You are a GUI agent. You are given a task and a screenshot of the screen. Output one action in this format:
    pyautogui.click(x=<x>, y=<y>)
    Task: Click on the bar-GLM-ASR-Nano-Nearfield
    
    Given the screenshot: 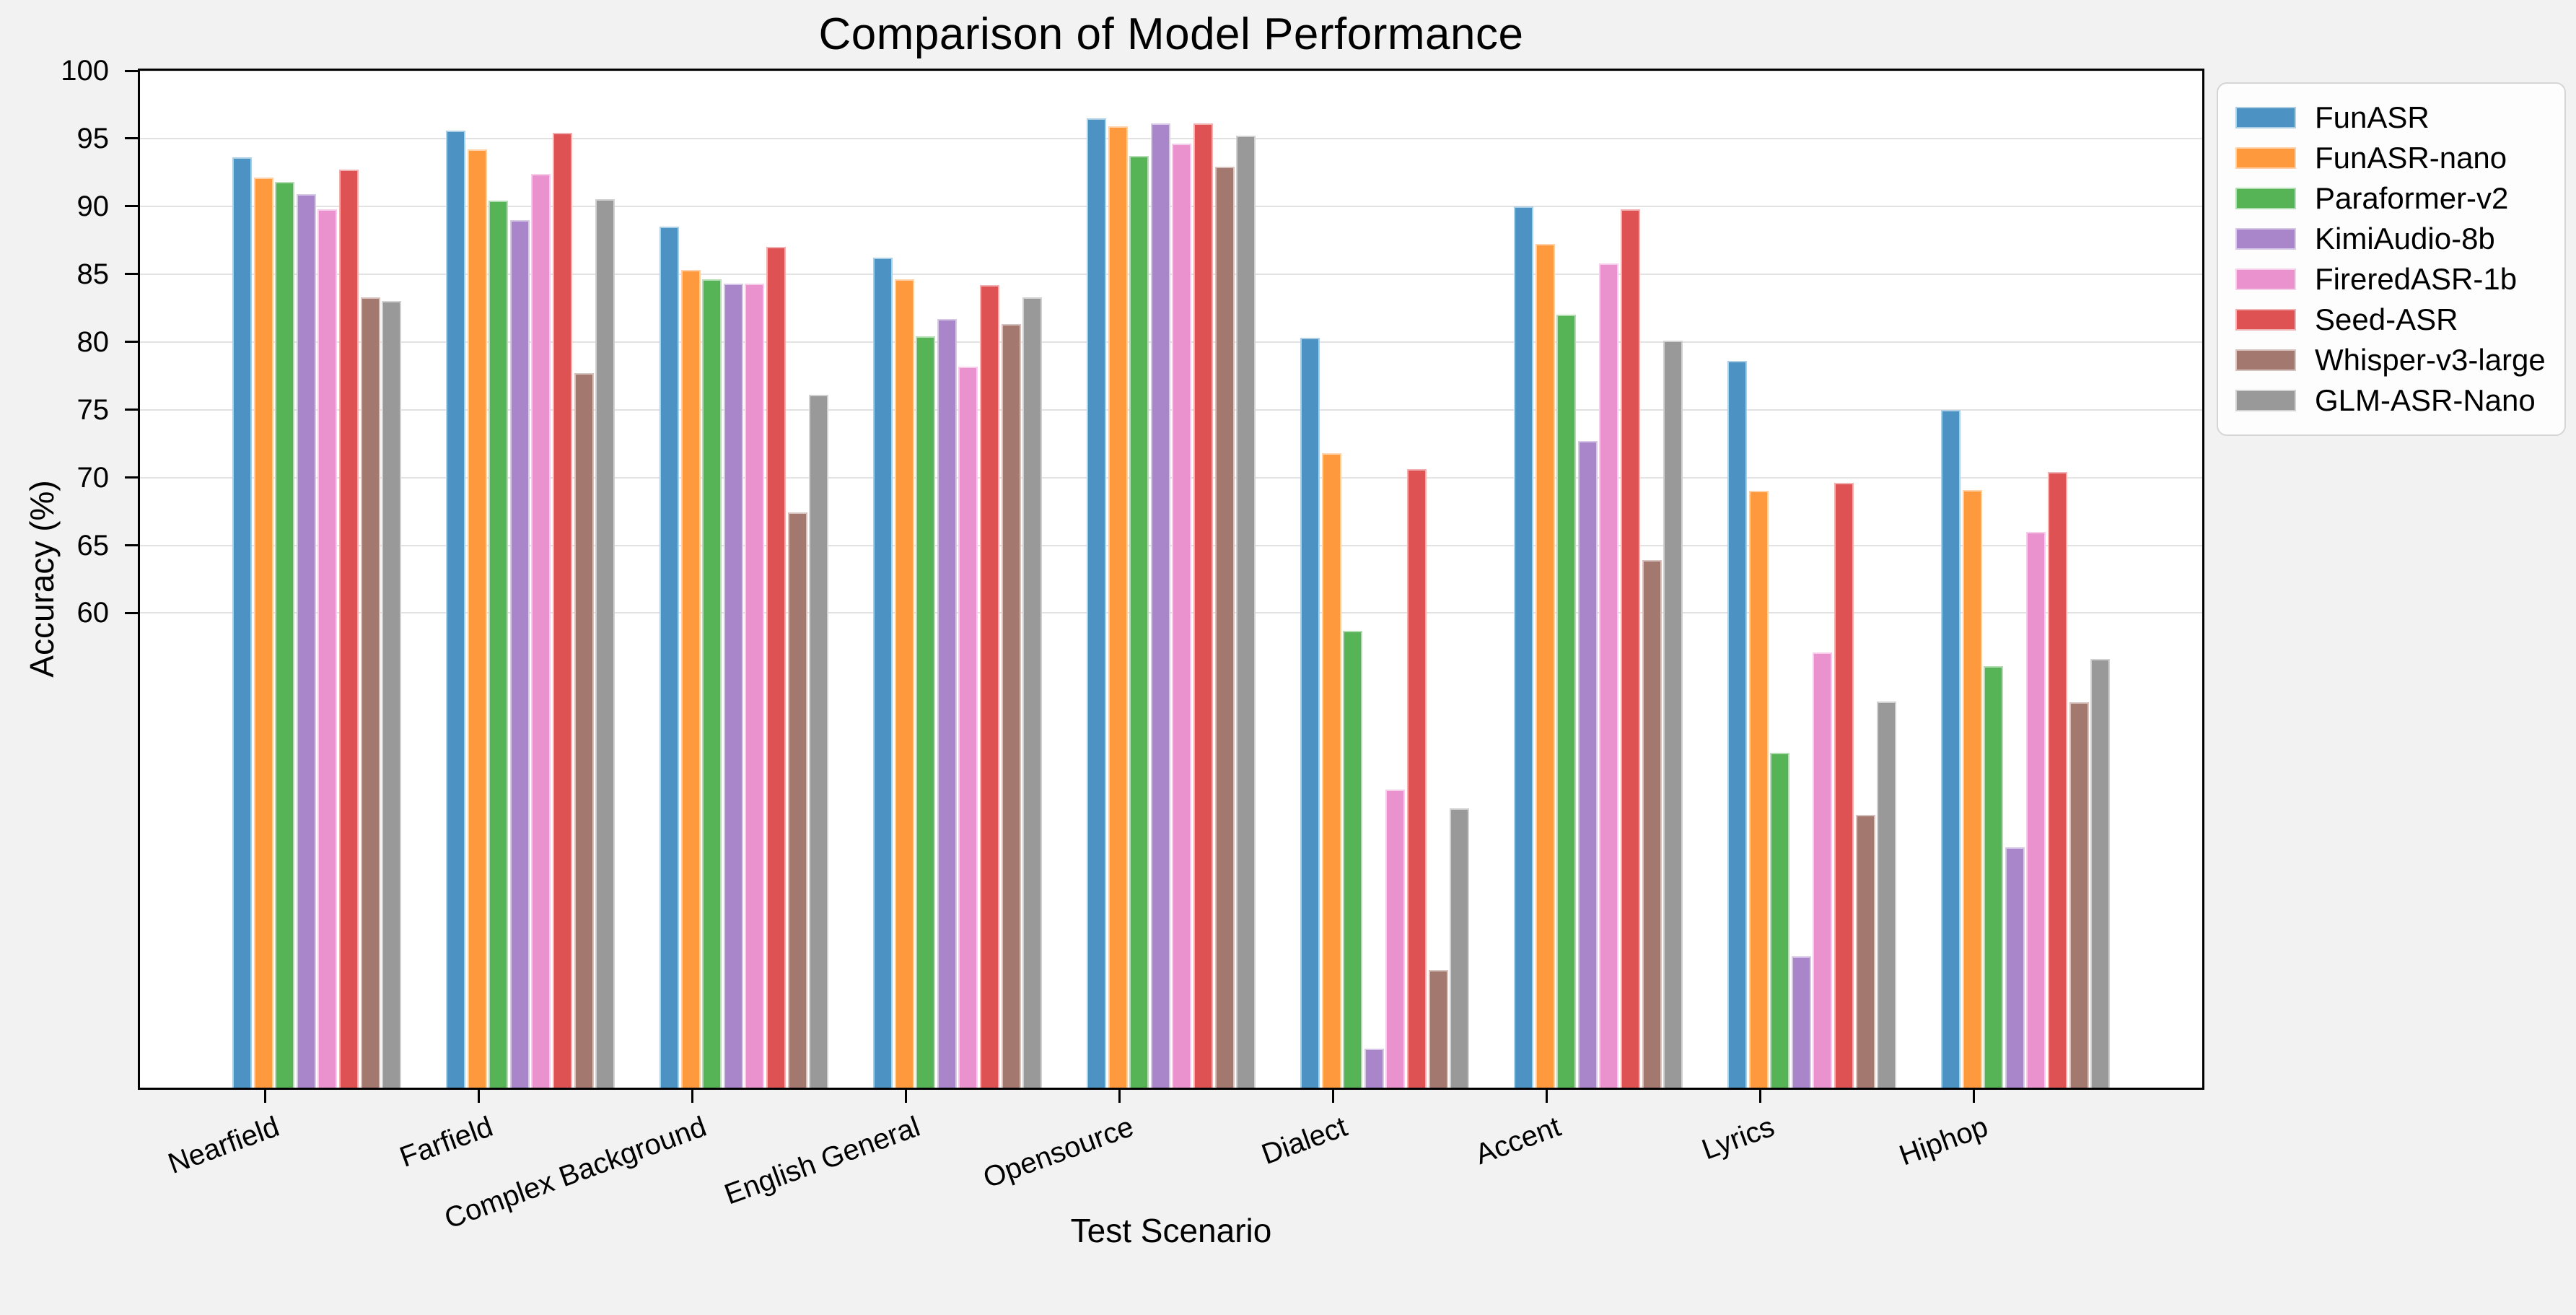 What is the action you would take?
    pyautogui.click(x=392, y=694)
    